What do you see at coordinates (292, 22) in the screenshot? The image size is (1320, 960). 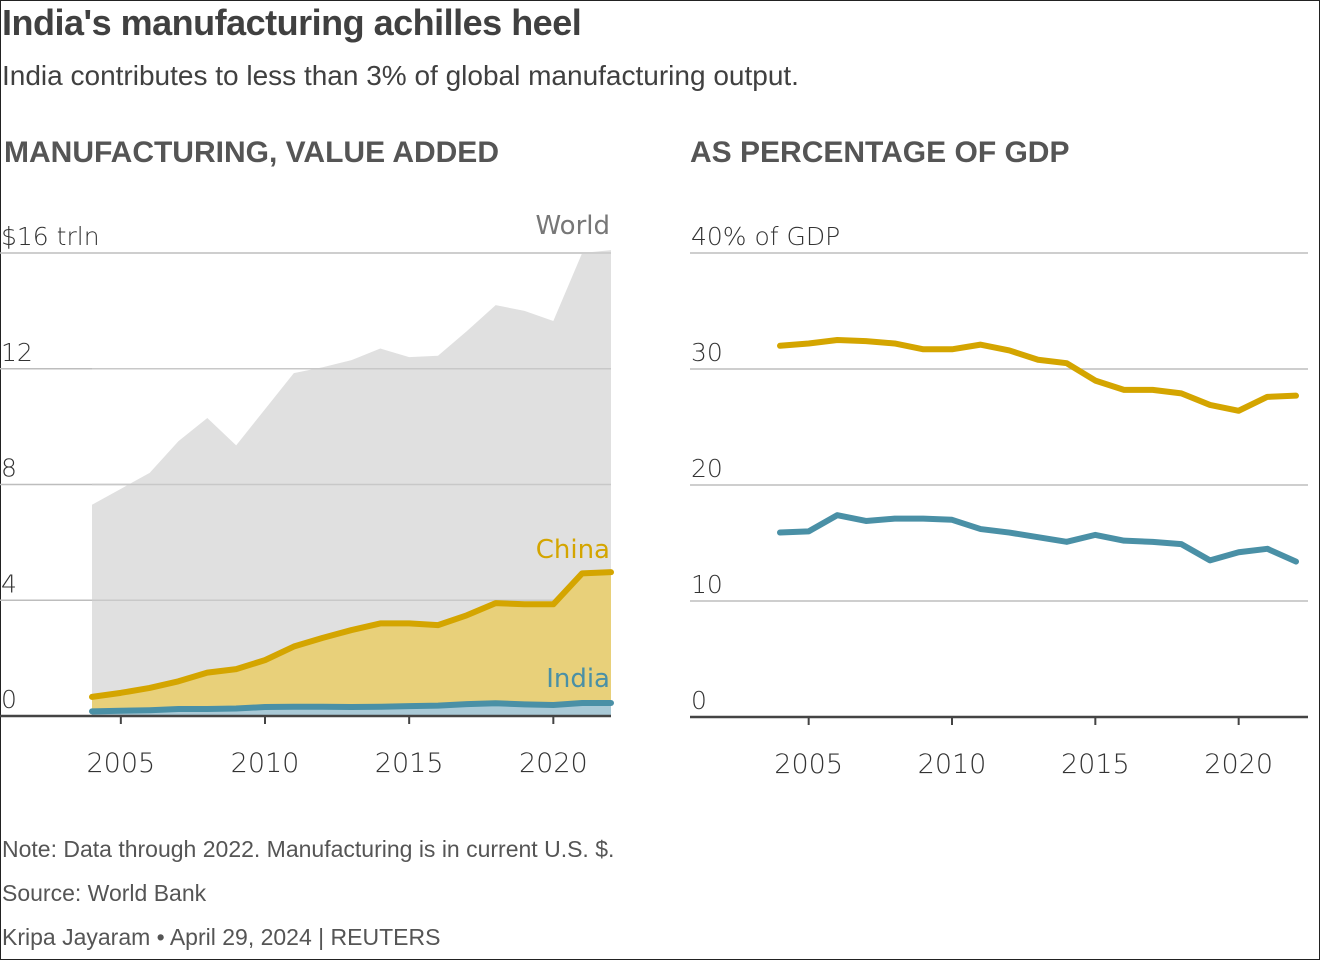 I see `chart-title: India's manufacturing achilles heel` at bounding box center [292, 22].